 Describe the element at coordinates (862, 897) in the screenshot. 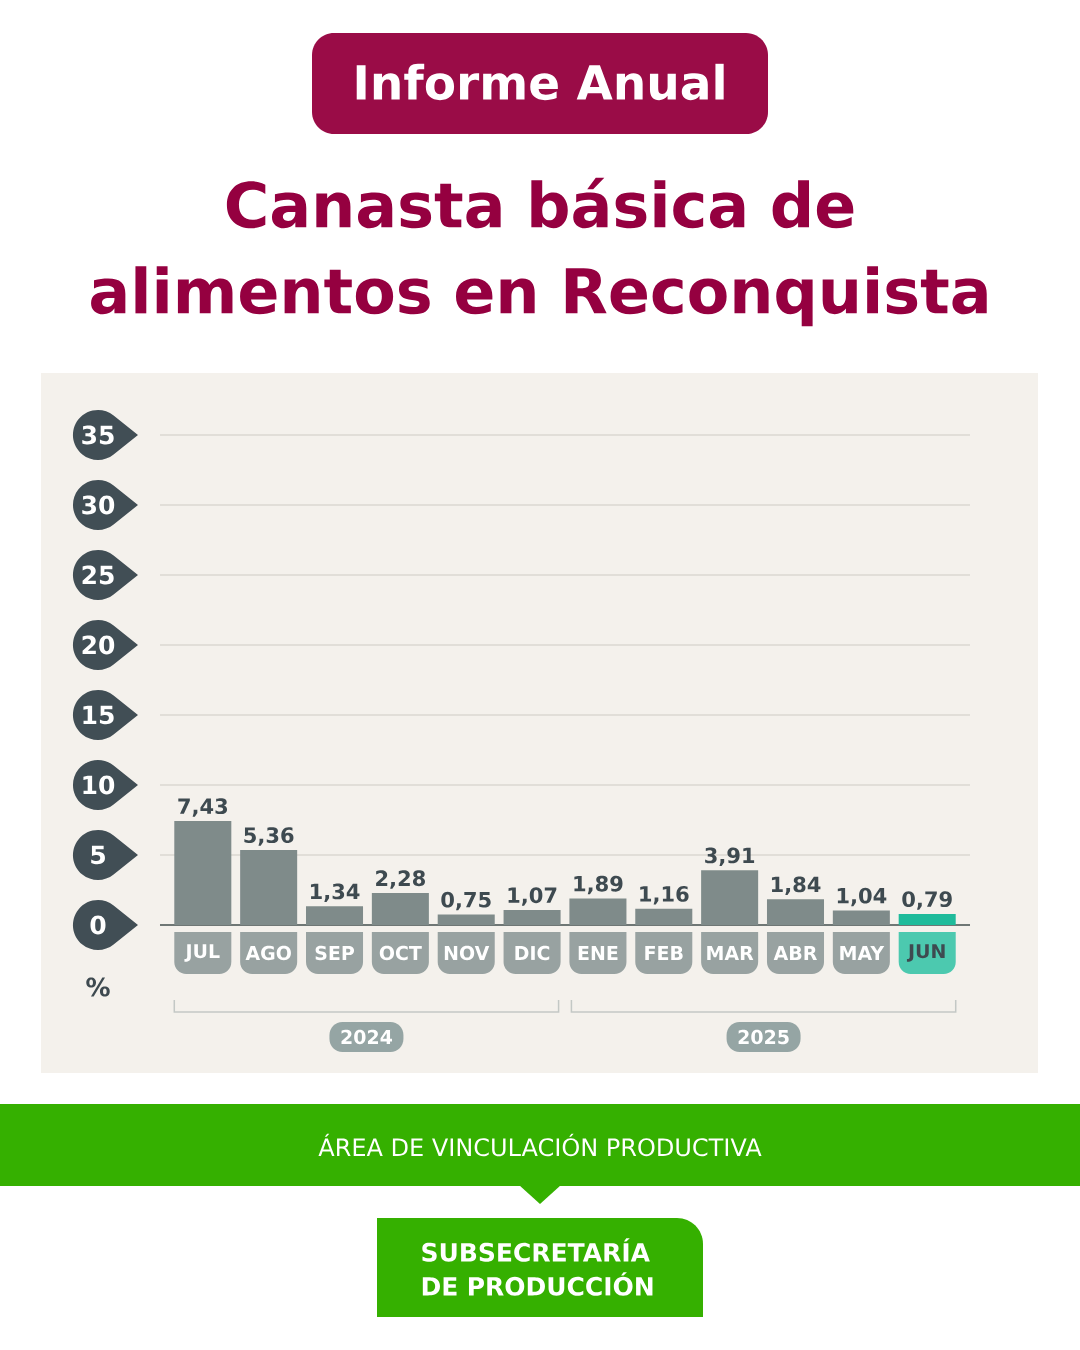

I see `data-label: 1,04` at that location.